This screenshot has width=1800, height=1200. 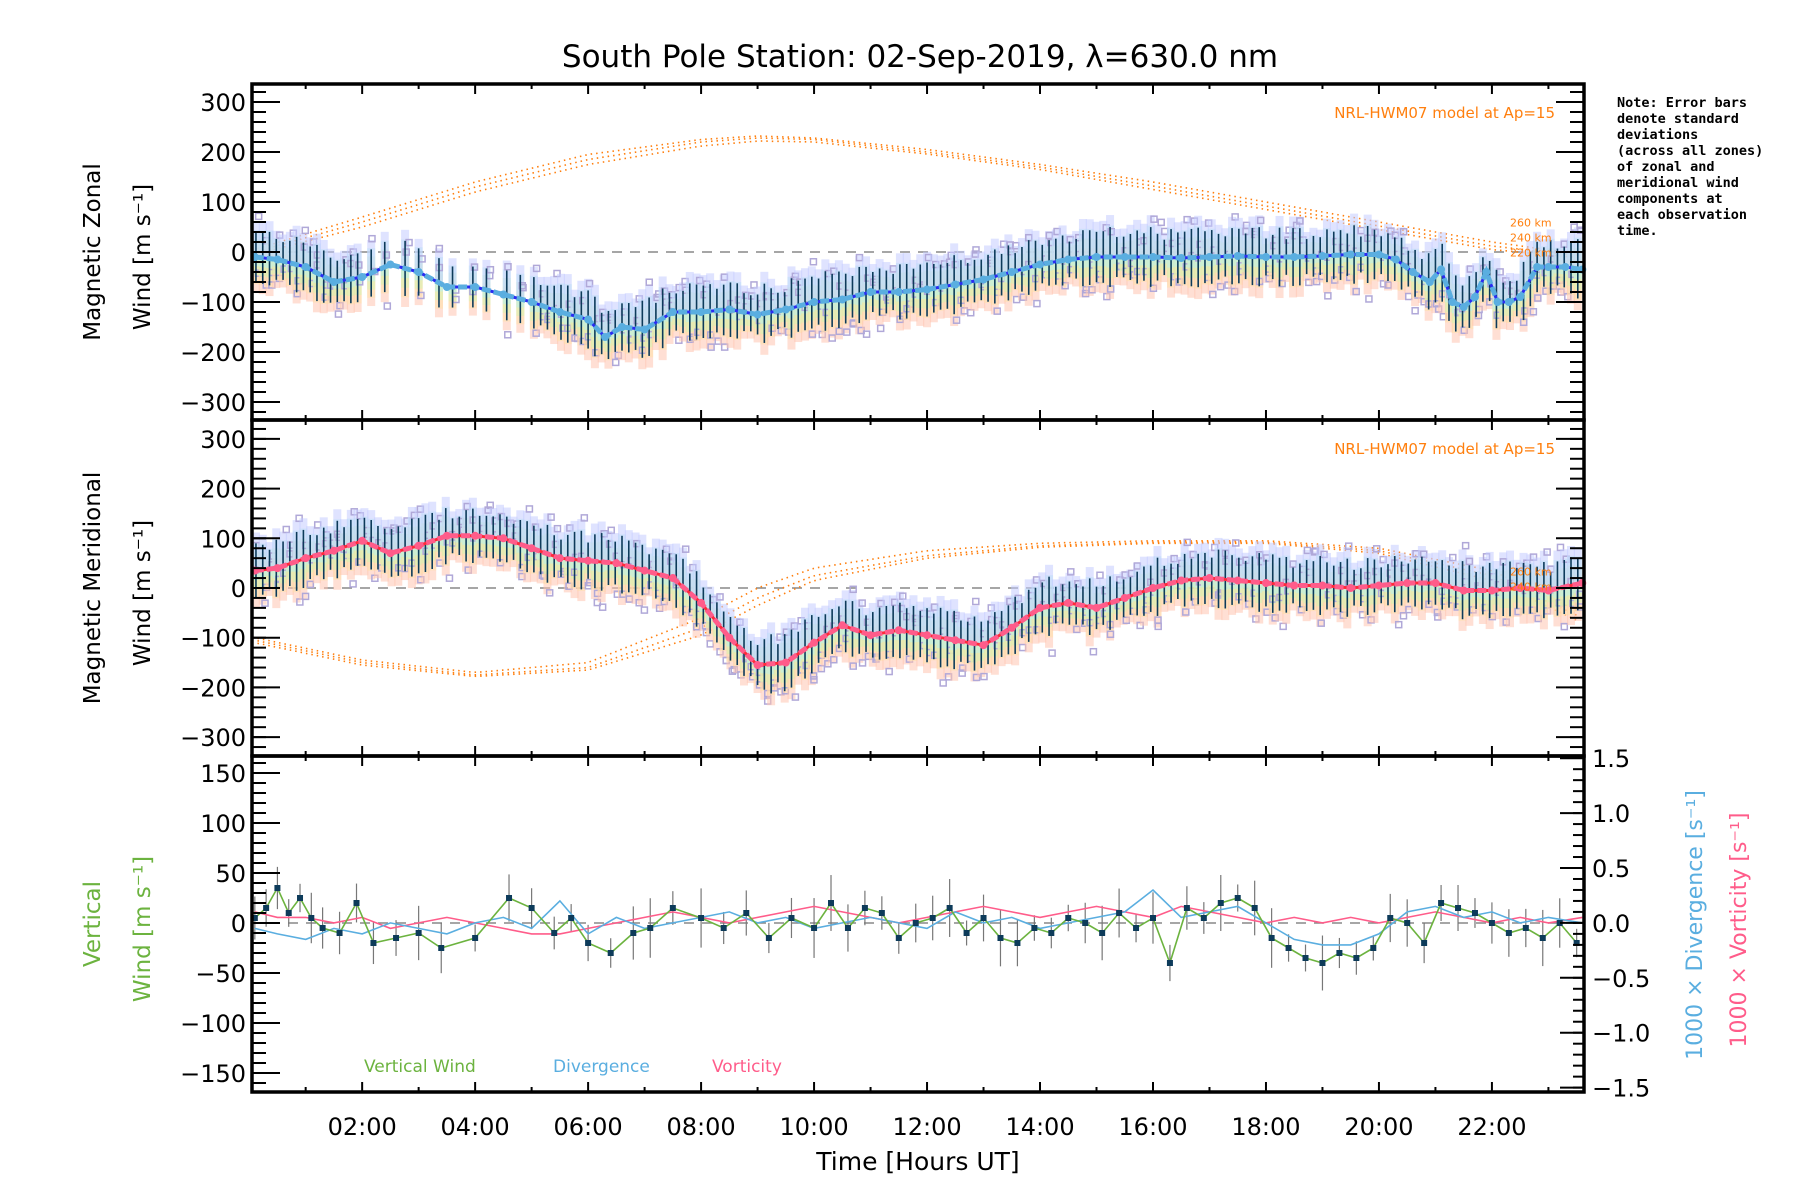 What do you see at coordinates (1611, 759) in the screenshot?
I see `y2-tick-label: 1.5` at bounding box center [1611, 759].